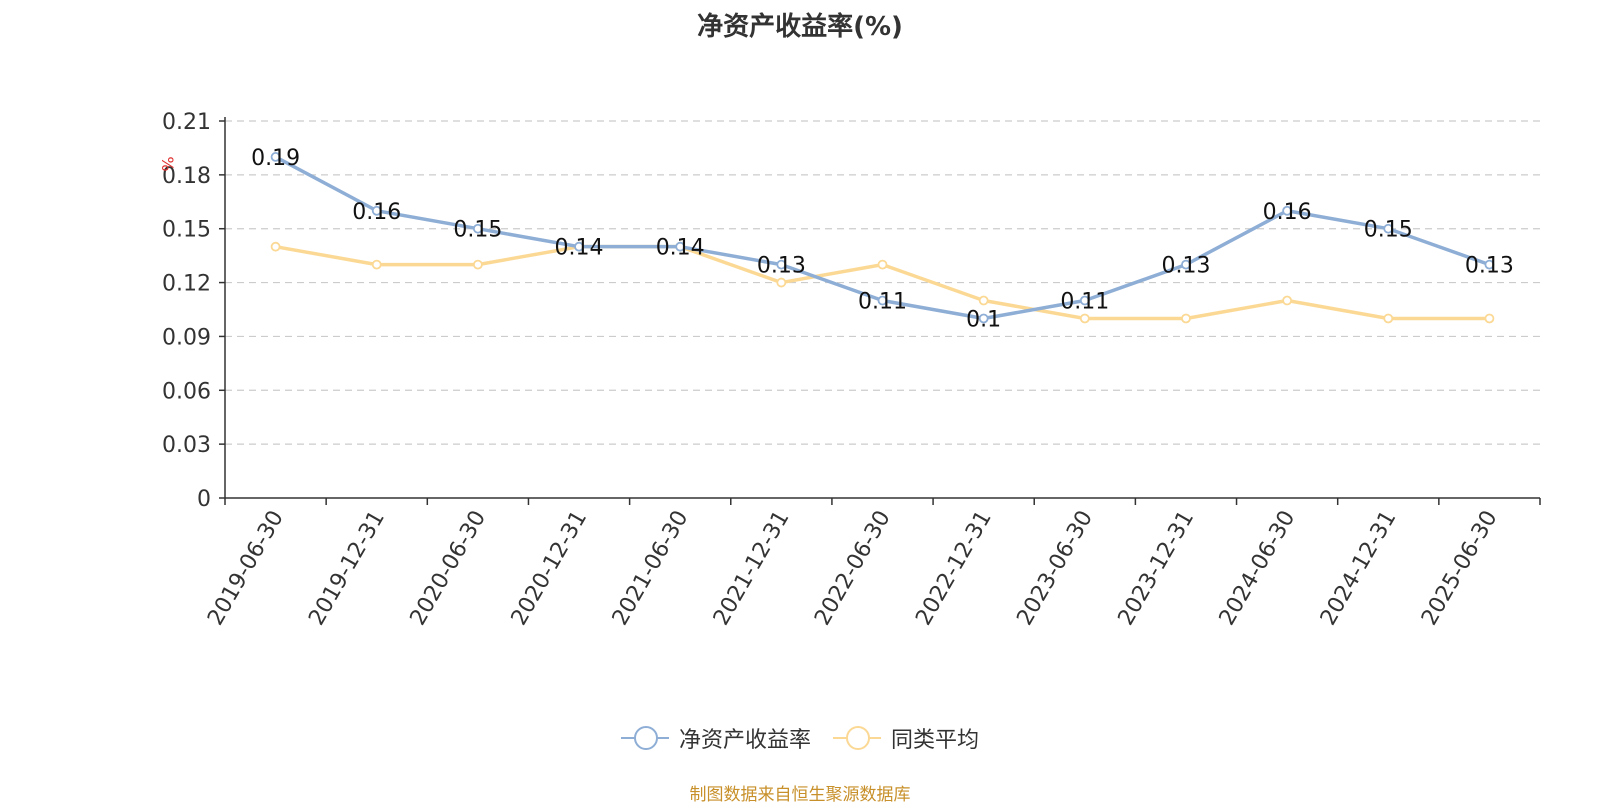 The height and width of the screenshot is (805, 1600). What do you see at coordinates (1359, 568) in the screenshot?
I see `x-tick-label: 2024-12-31` at bounding box center [1359, 568].